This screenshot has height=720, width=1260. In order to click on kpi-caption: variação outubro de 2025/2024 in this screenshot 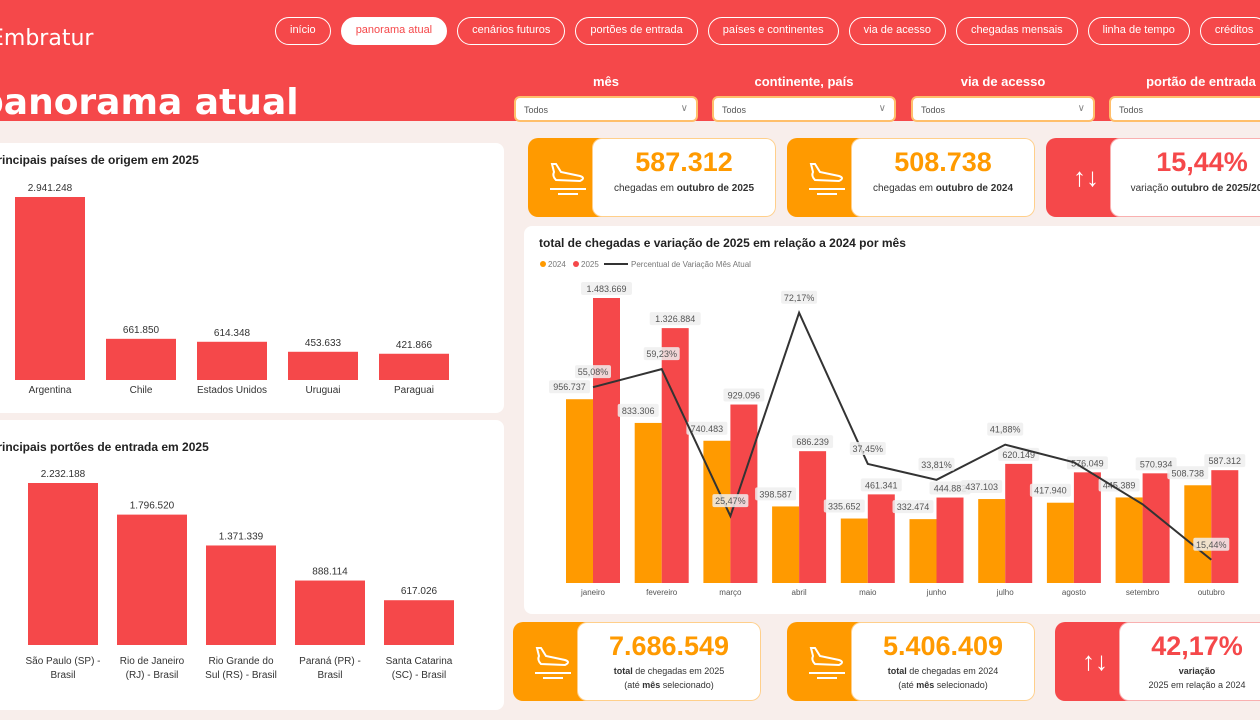, I will do `click(1195, 188)`.